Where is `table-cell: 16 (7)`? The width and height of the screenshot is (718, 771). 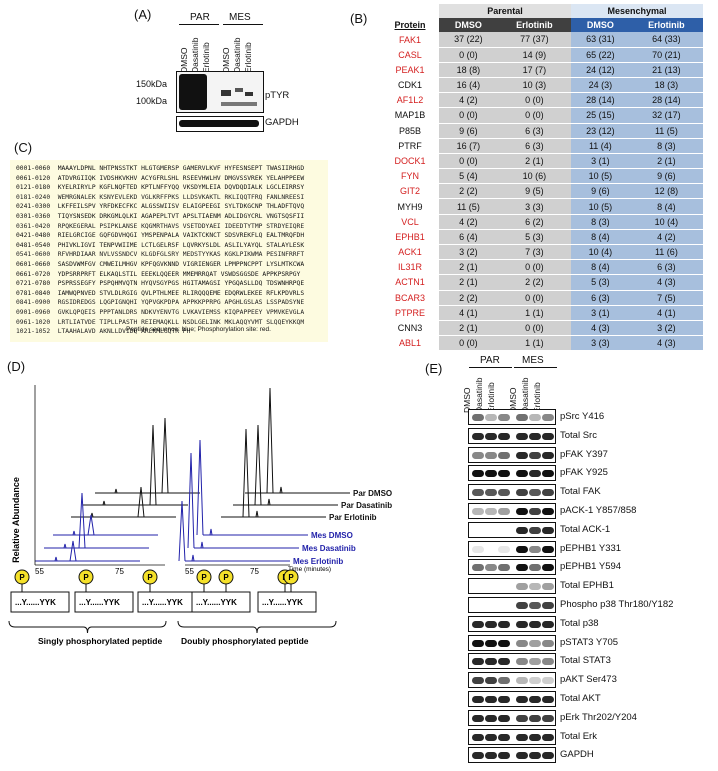 table-cell: 16 (7) is located at coordinates (468, 146).